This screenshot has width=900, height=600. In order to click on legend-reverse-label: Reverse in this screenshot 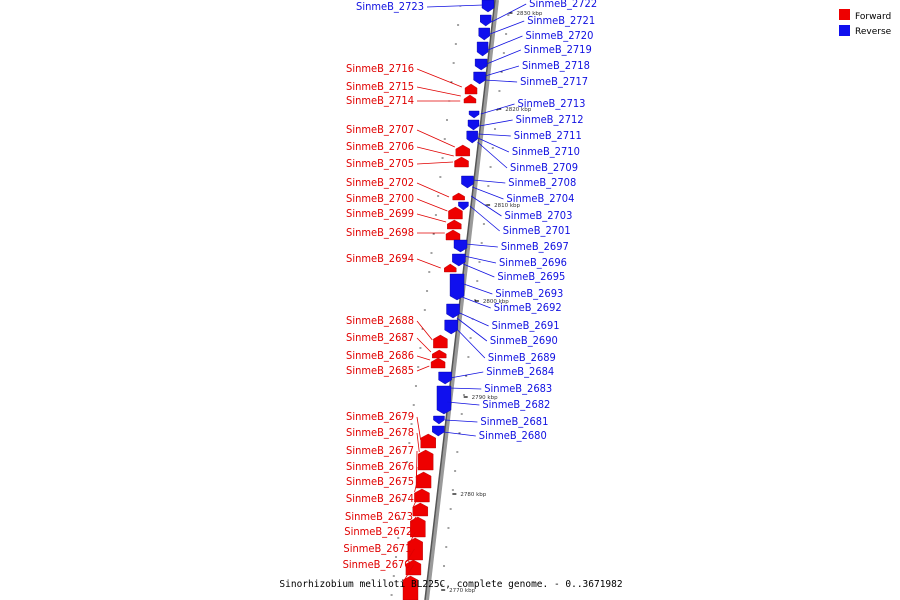, I will do `click(873, 32)`.